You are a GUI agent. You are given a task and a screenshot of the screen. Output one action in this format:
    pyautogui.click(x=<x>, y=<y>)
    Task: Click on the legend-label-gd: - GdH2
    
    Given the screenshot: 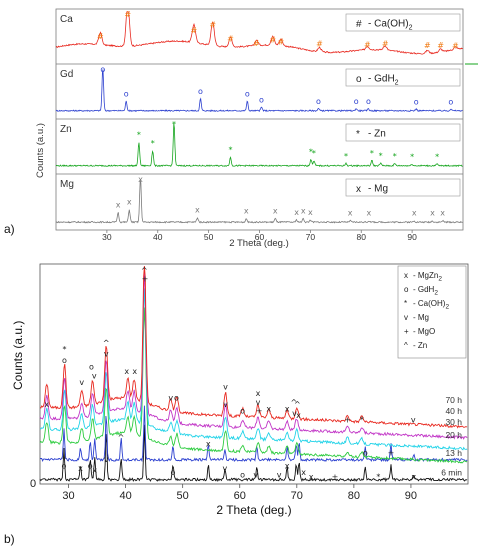 What is the action you would take?
    pyautogui.click(x=383, y=80)
    